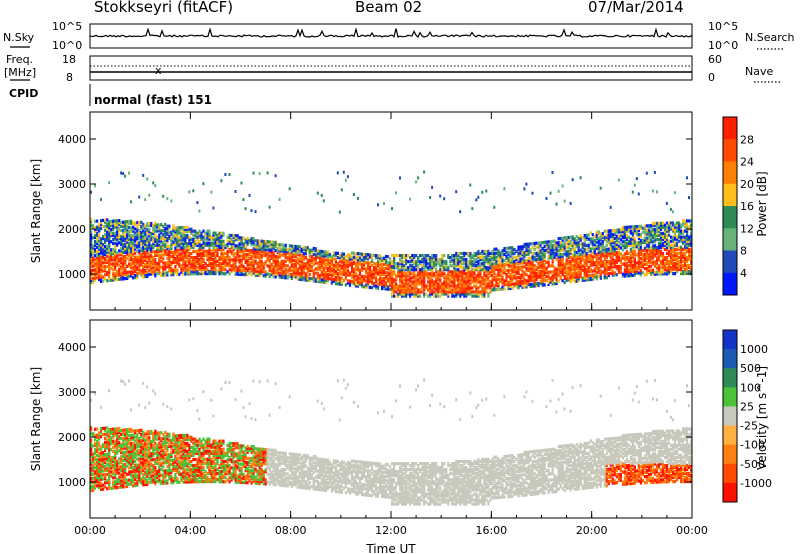 The width and height of the screenshot is (800, 554). I want to click on date-title: 07/Mar/2014, so click(636, 8).